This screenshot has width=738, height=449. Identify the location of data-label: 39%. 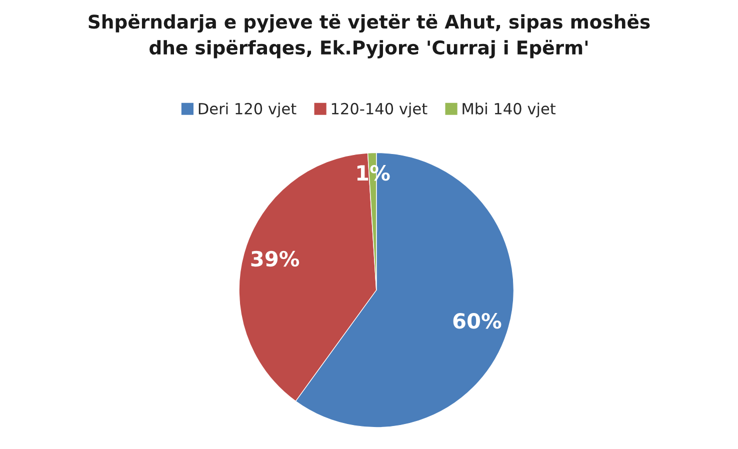
(275, 258).